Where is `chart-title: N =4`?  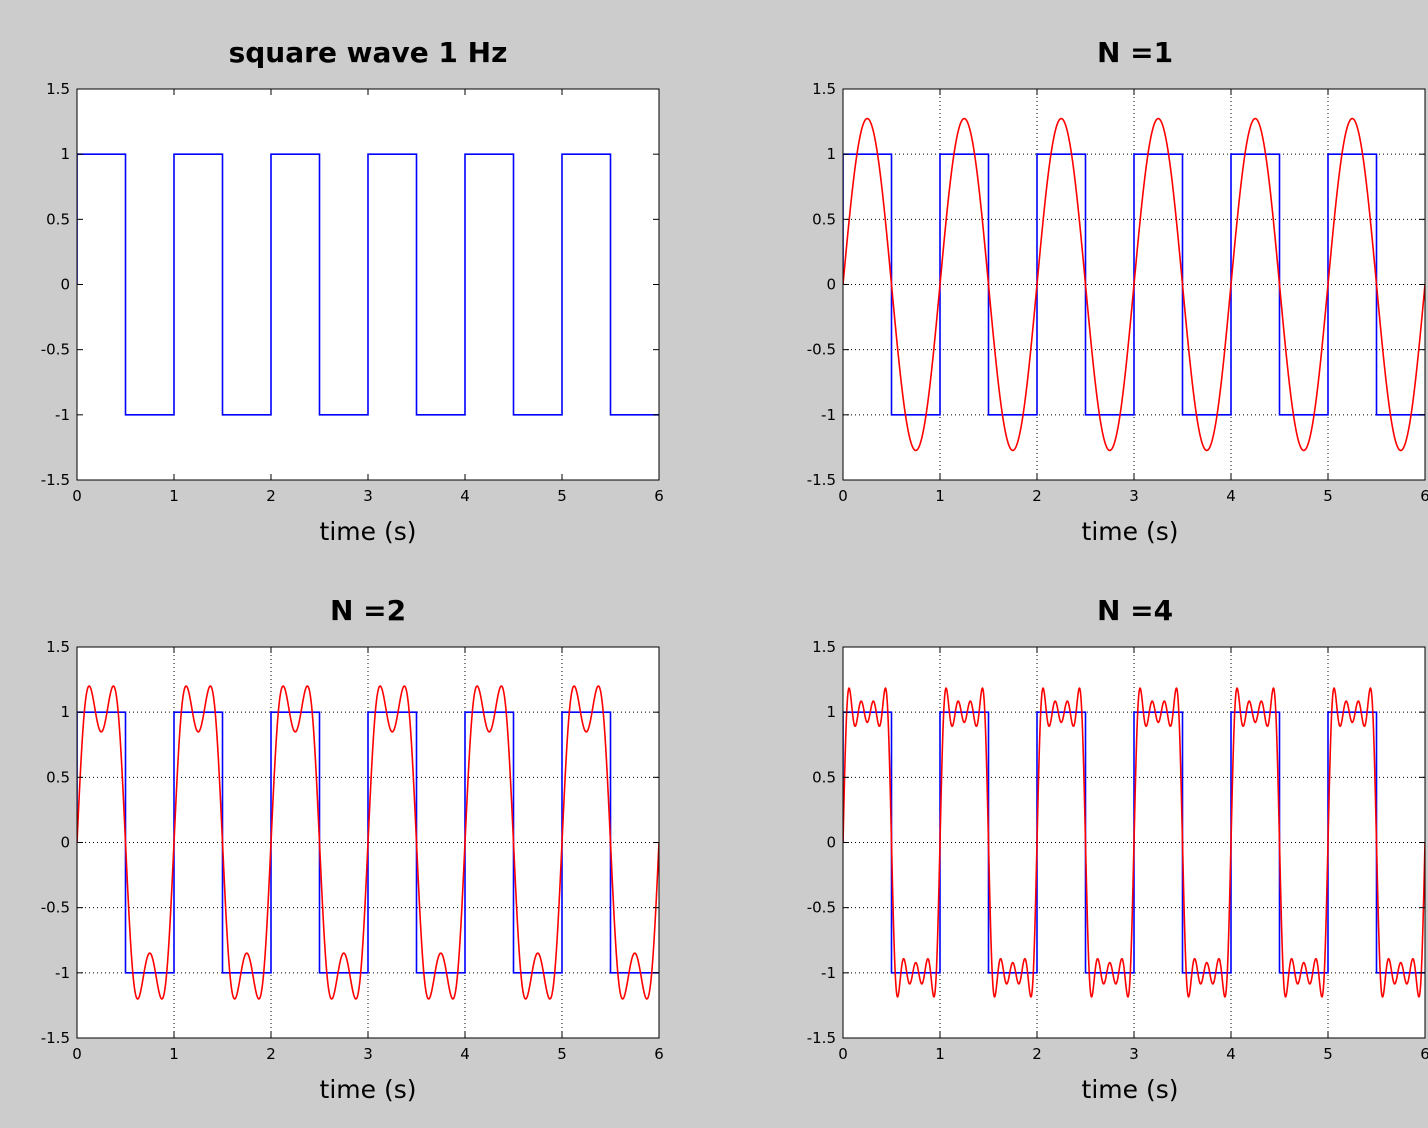
chart-title: N =4 is located at coordinates (1135, 610).